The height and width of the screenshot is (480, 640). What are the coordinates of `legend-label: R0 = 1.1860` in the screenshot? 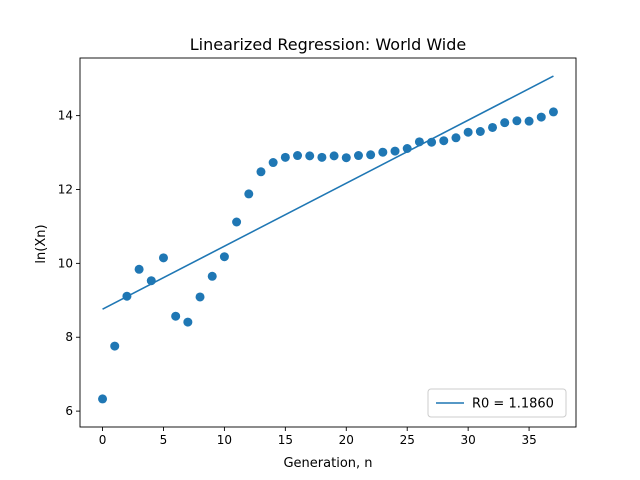 It's located at (513, 404).